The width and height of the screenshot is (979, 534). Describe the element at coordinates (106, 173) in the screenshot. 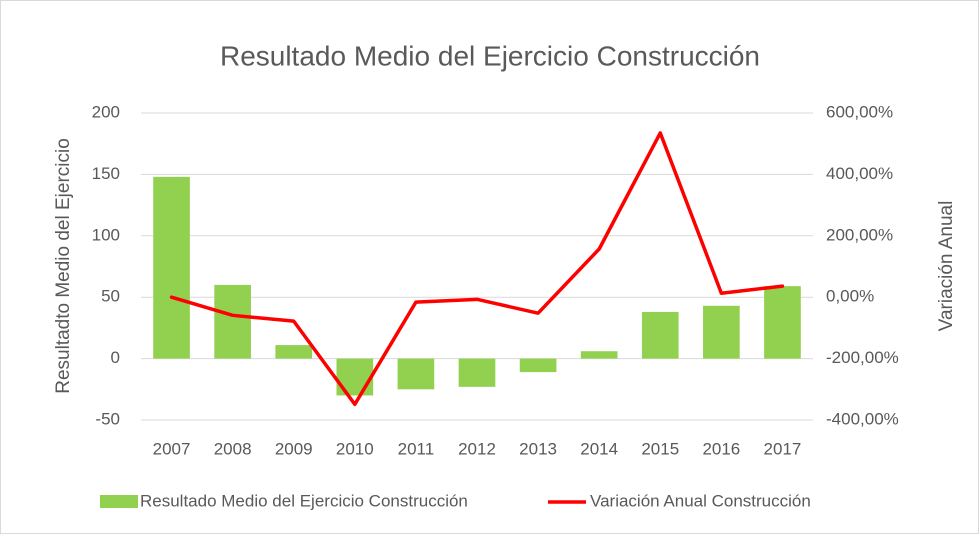

I see `y-tick-label: 150` at that location.